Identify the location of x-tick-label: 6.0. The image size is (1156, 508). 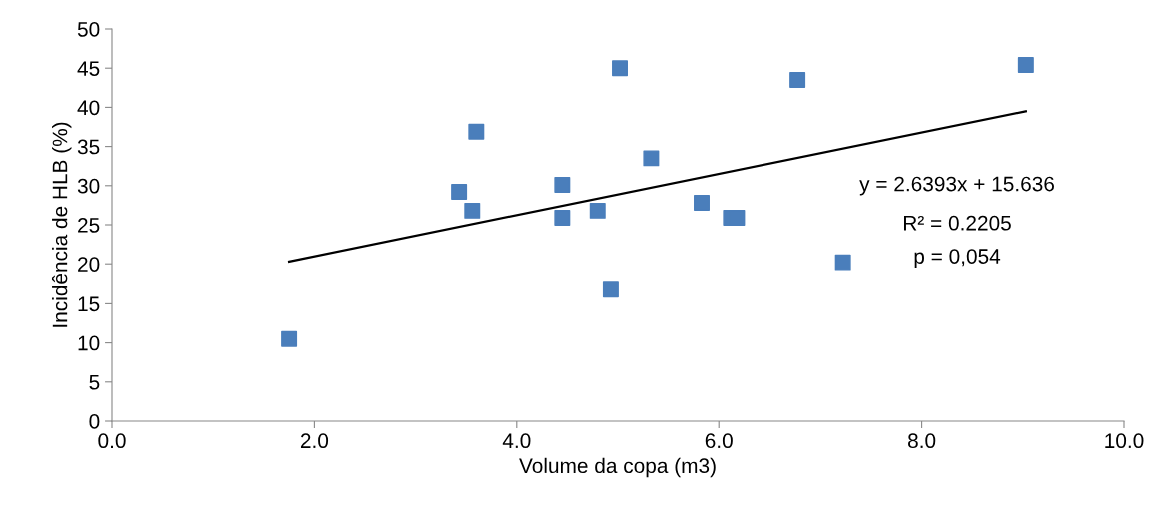
(719, 441).